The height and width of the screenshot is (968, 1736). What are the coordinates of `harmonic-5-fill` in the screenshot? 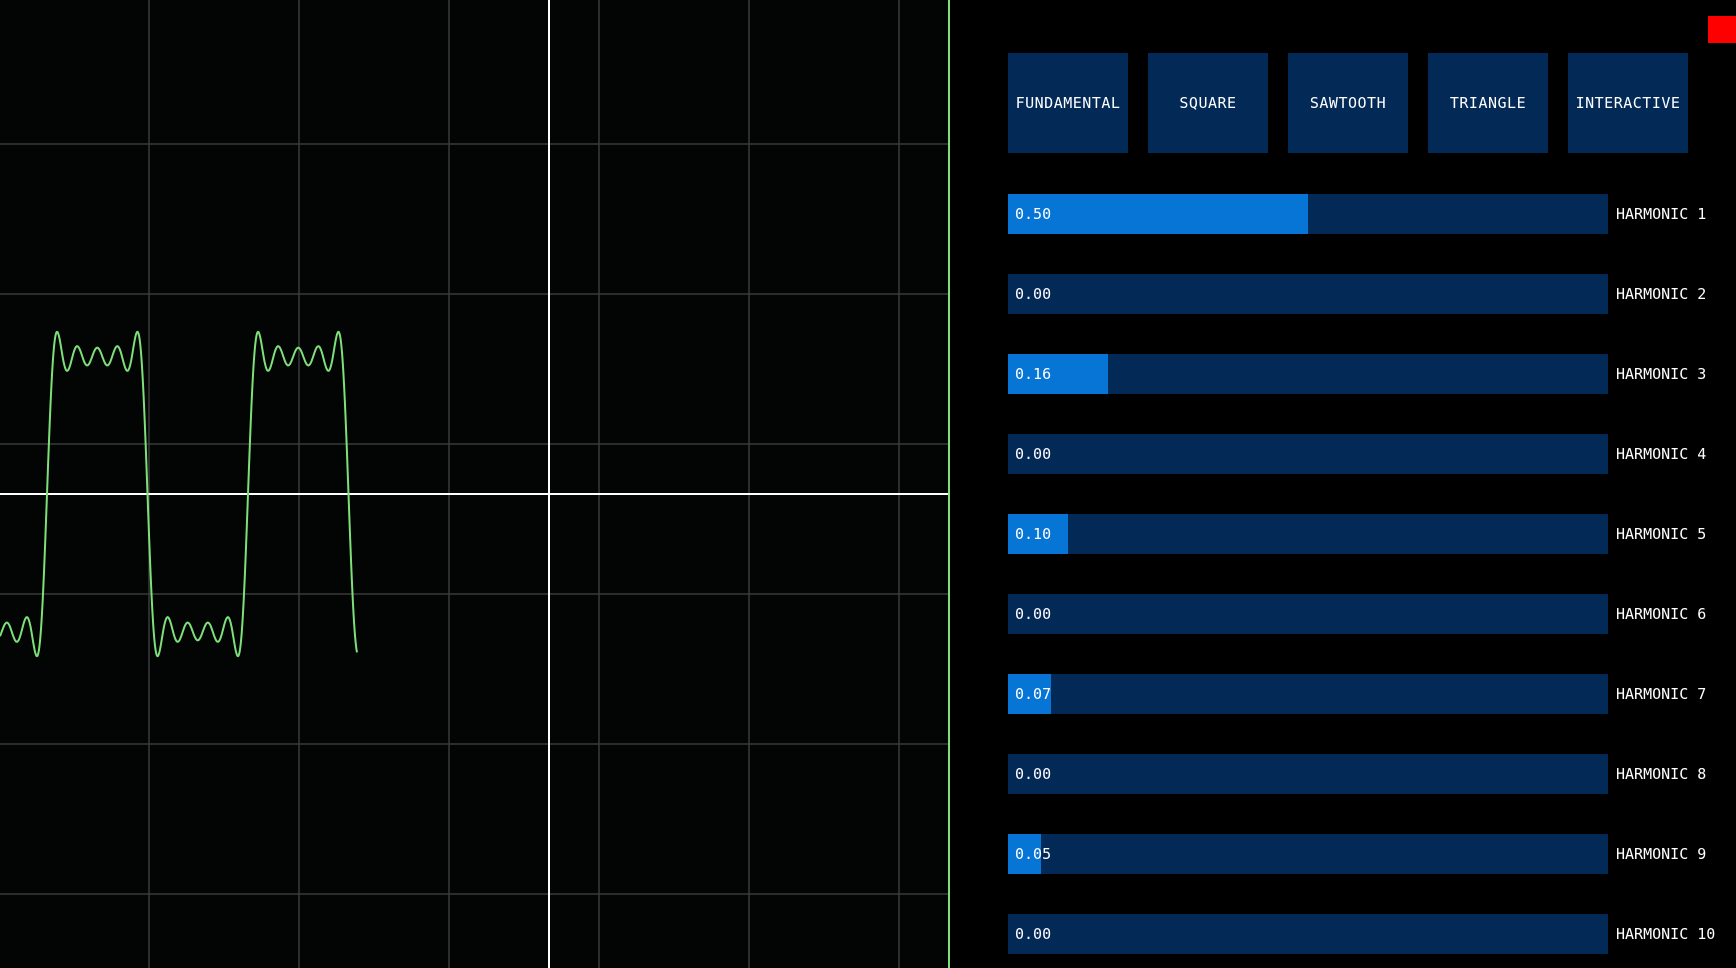 It's located at (1038, 534).